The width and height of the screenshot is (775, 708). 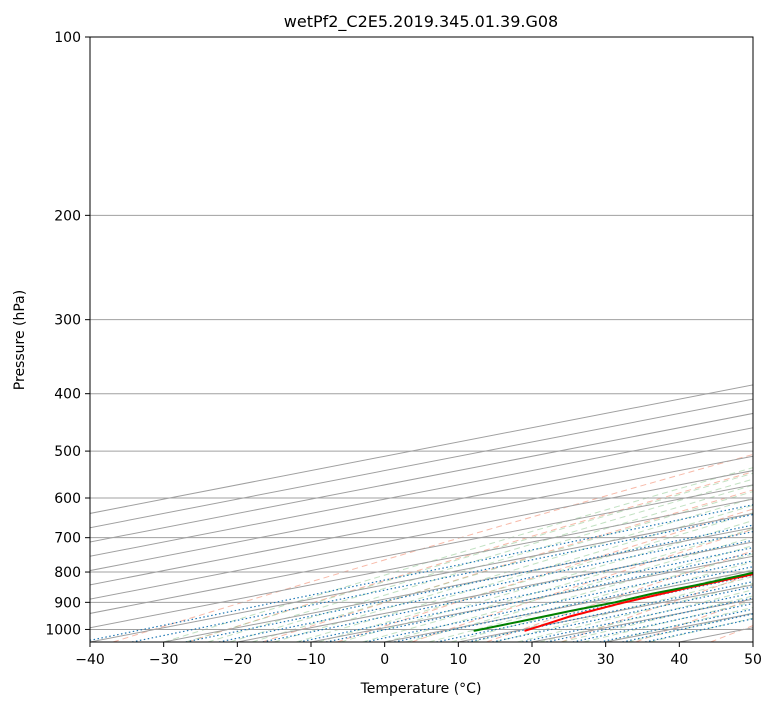 I want to click on plot-series, so click(x=613, y=601).